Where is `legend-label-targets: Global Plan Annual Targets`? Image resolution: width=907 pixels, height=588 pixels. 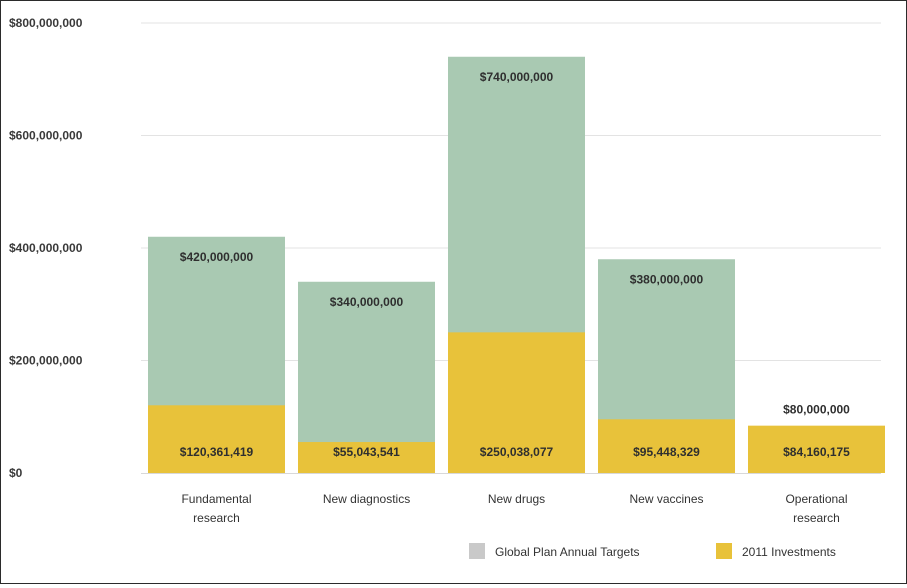
legend-label-targets: Global Plan Annual Targets is located at coordinates (567, 552).